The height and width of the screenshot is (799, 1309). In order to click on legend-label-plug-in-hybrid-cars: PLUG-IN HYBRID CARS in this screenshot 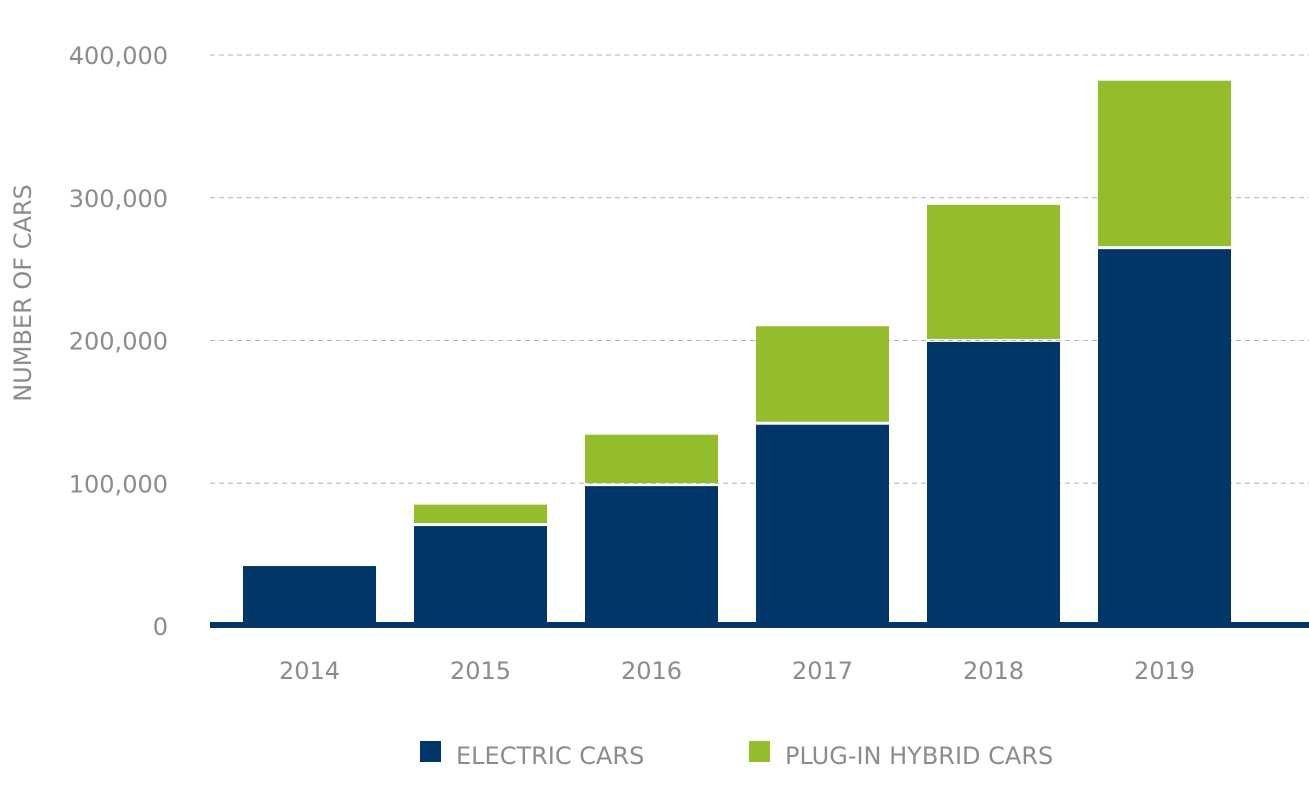, I will do `click(919, 756)`.